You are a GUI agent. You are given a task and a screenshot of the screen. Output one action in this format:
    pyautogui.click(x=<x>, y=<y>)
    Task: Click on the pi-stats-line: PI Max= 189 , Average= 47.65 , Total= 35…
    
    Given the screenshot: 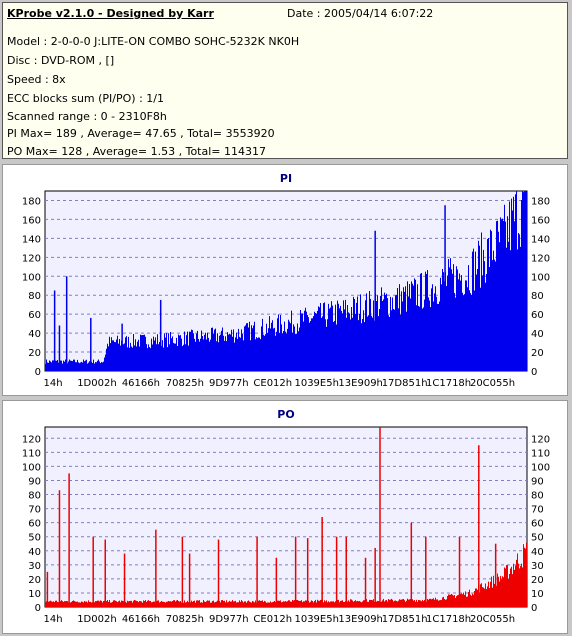 What is the action you would take?
    pyautogui.click(x=141, y=133)
    